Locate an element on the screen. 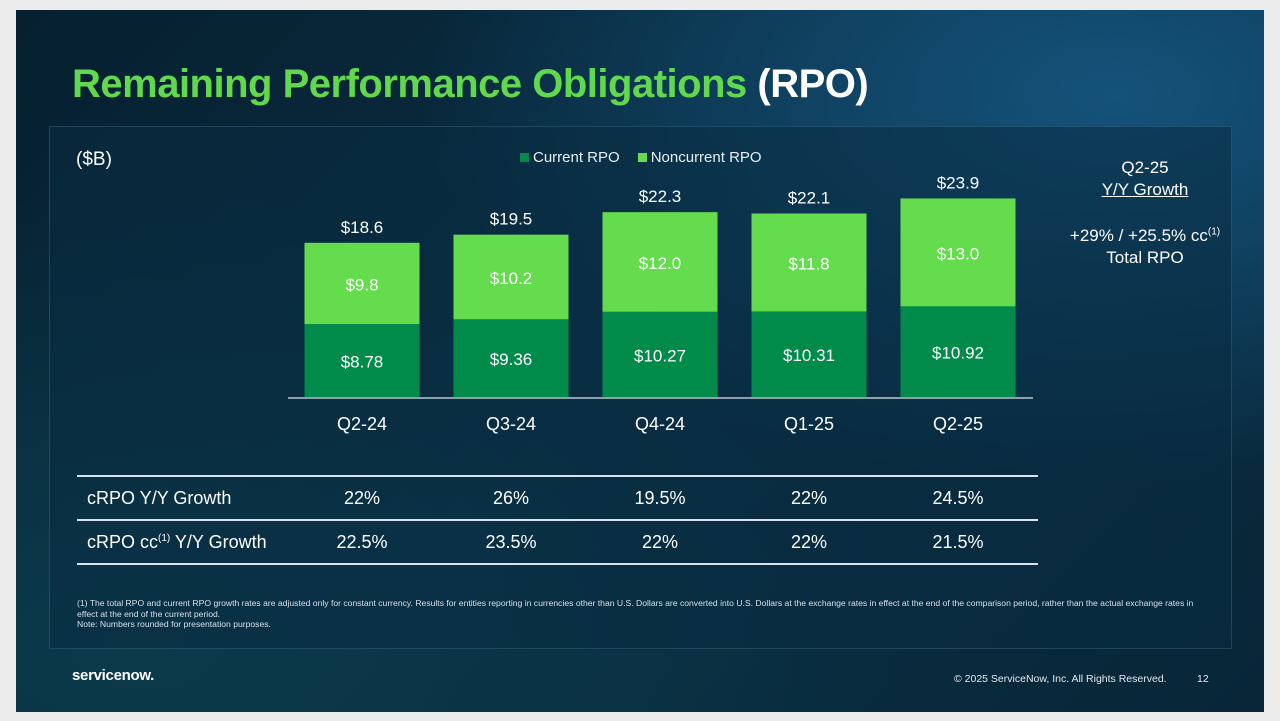  table-cell: 26% is located at coordinates (511, 497).